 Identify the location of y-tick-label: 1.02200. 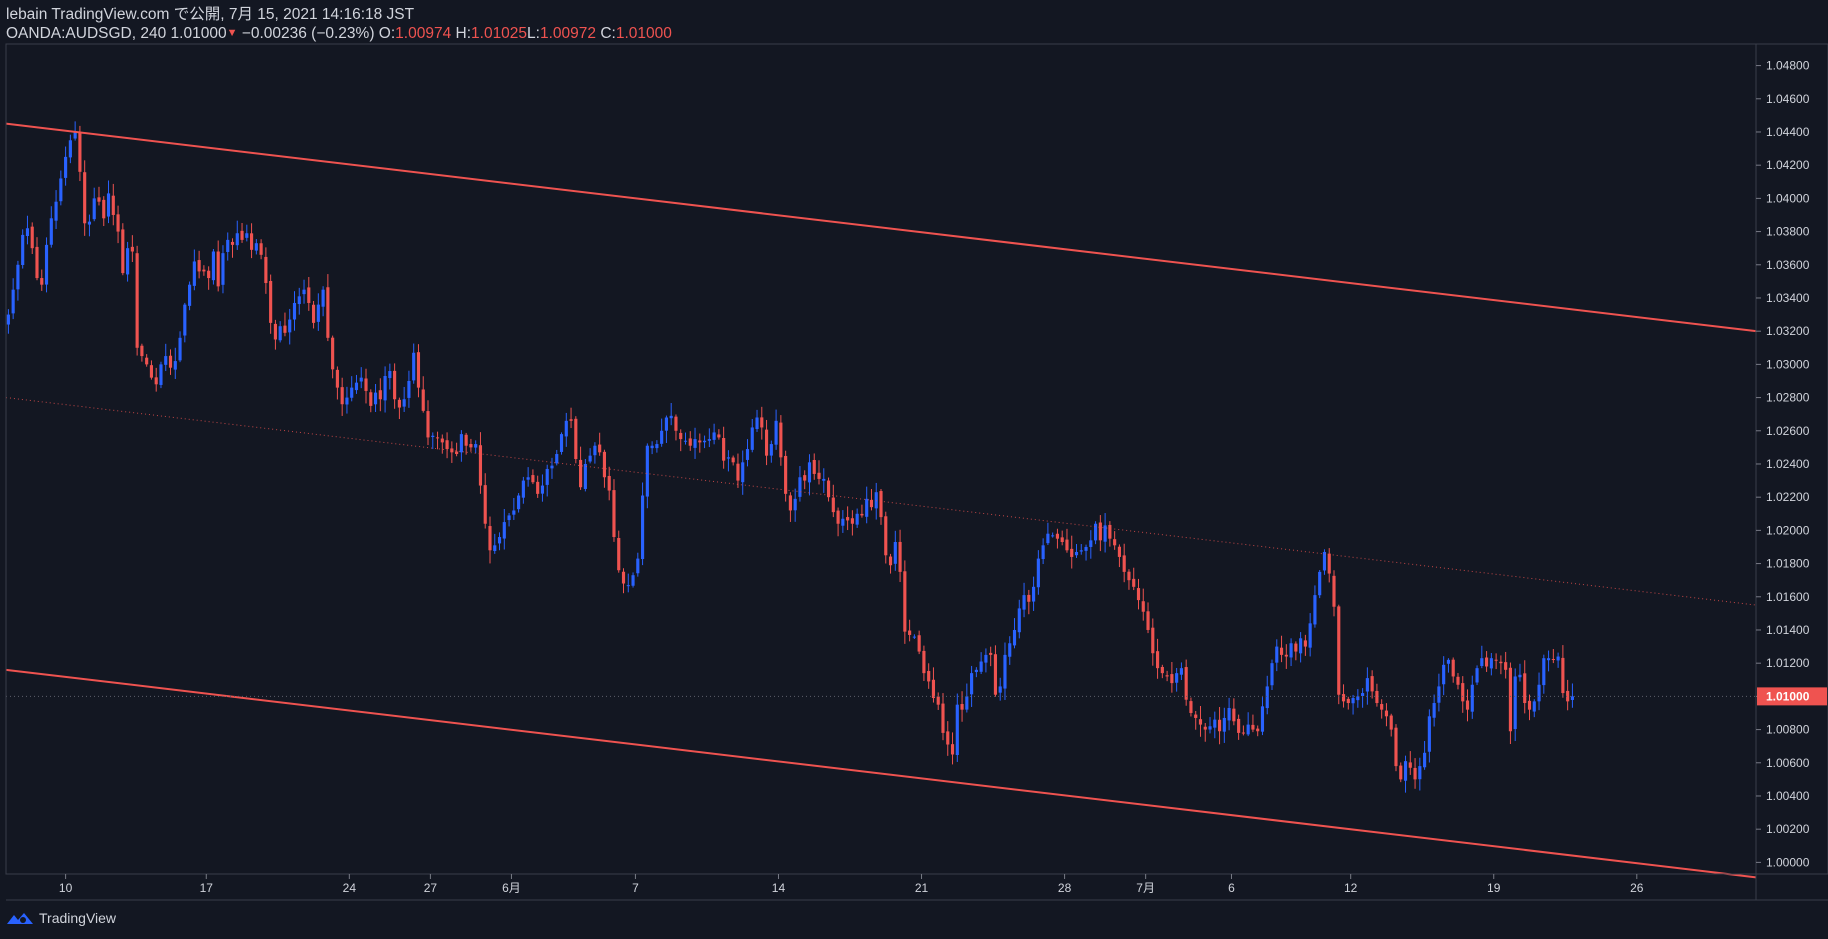
(1788, 497).